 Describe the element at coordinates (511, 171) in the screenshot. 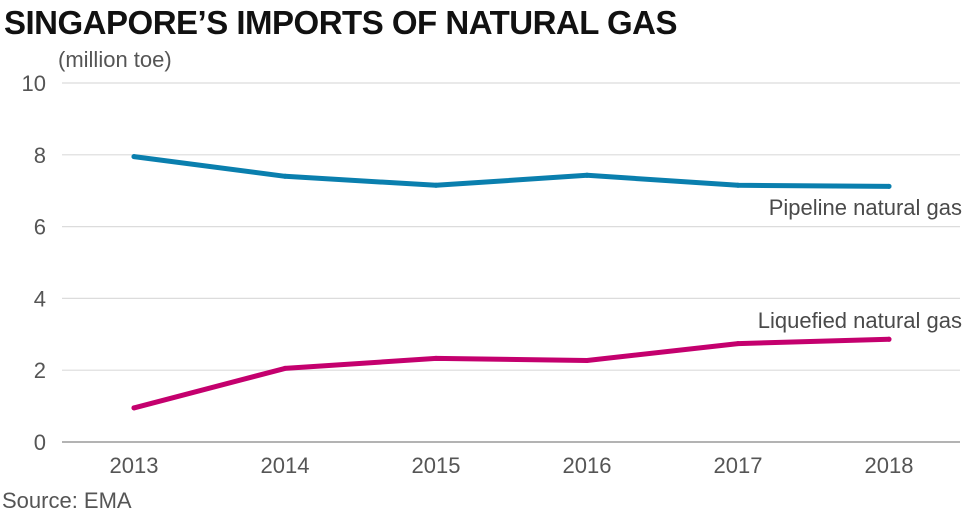

I see `series-line-pipeline-natural-gas` at that location.